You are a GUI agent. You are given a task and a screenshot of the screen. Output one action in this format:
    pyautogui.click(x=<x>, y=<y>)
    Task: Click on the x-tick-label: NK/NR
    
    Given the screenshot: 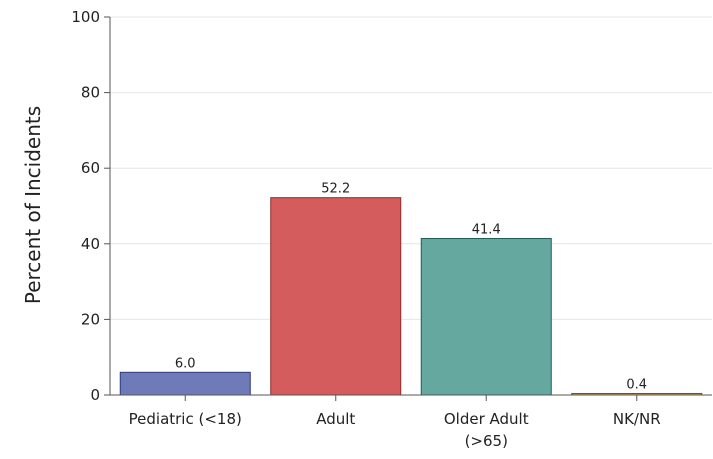 What is the action you would take?
    pyautogui.click(x=637, y=419)
    